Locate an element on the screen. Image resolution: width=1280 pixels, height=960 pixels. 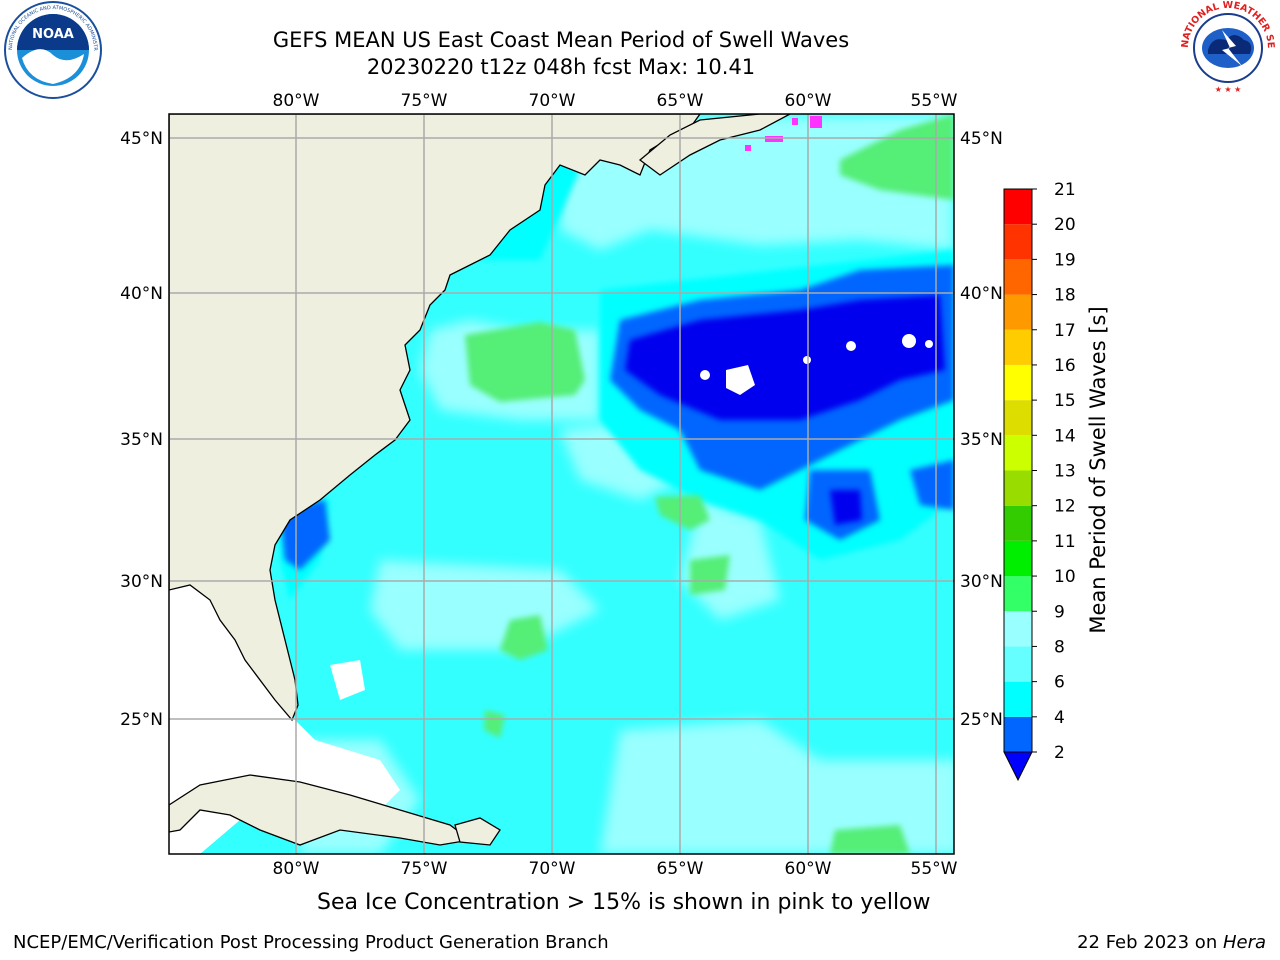
land-nova-scotia is located at coordinates (714, 145).